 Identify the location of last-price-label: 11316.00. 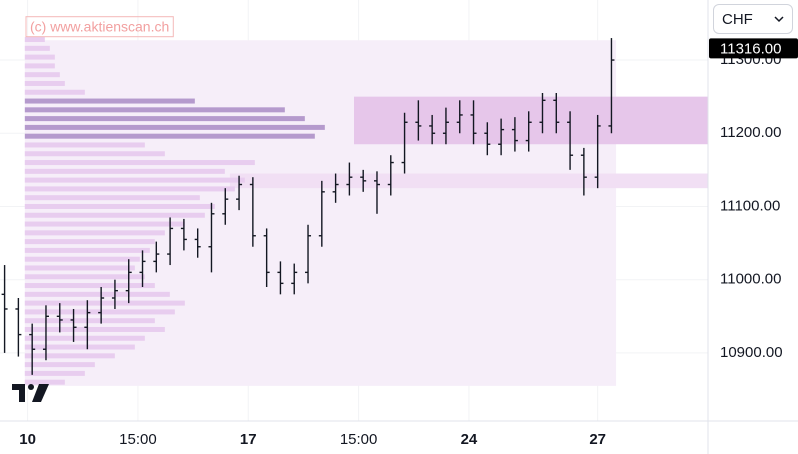
(750, 48).